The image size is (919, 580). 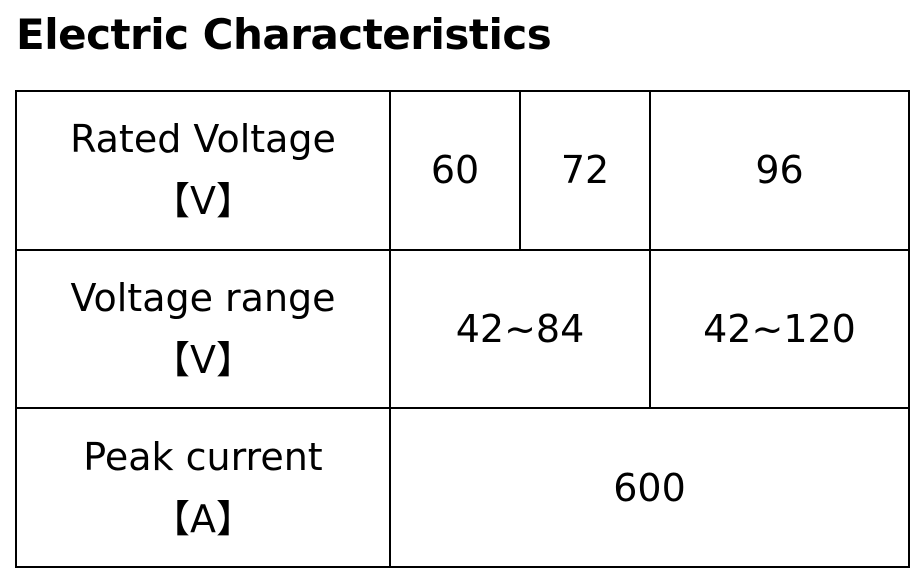 What do you see at coordinates (585, 170) in the screenshot?
I see `cell: 72` at bounding box center [585, 170].